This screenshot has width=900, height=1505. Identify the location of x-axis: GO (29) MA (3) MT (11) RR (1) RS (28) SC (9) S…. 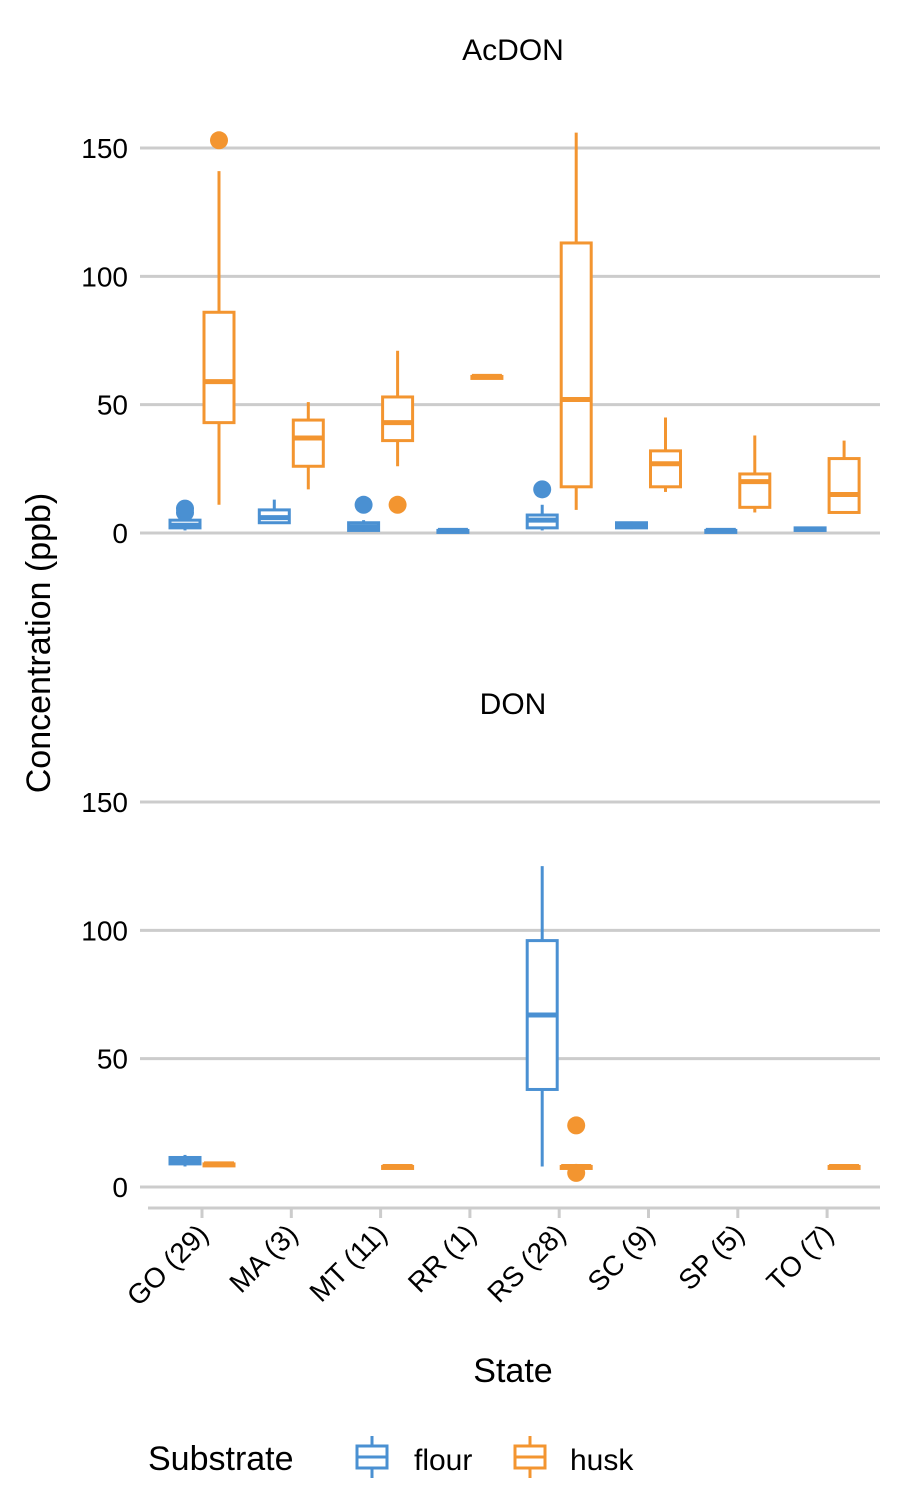
(500, 1259).